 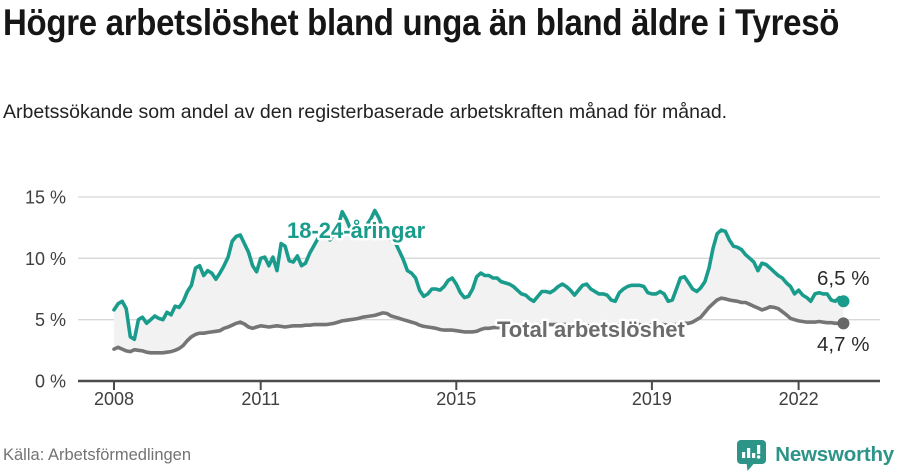 I want to click on x-tick-label: 2019, so click(x=652, y=399).